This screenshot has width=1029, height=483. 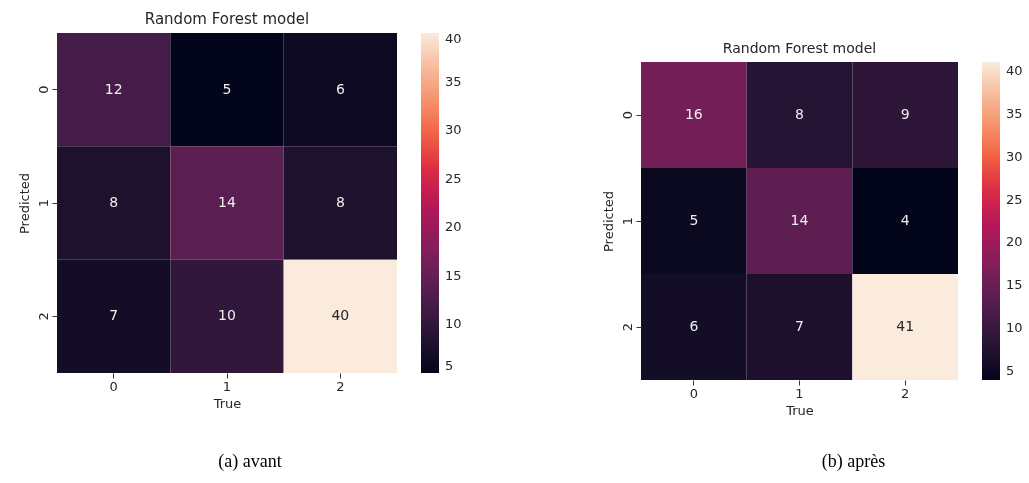 I want to click on data-label: 41, so click(x=905, y=326).